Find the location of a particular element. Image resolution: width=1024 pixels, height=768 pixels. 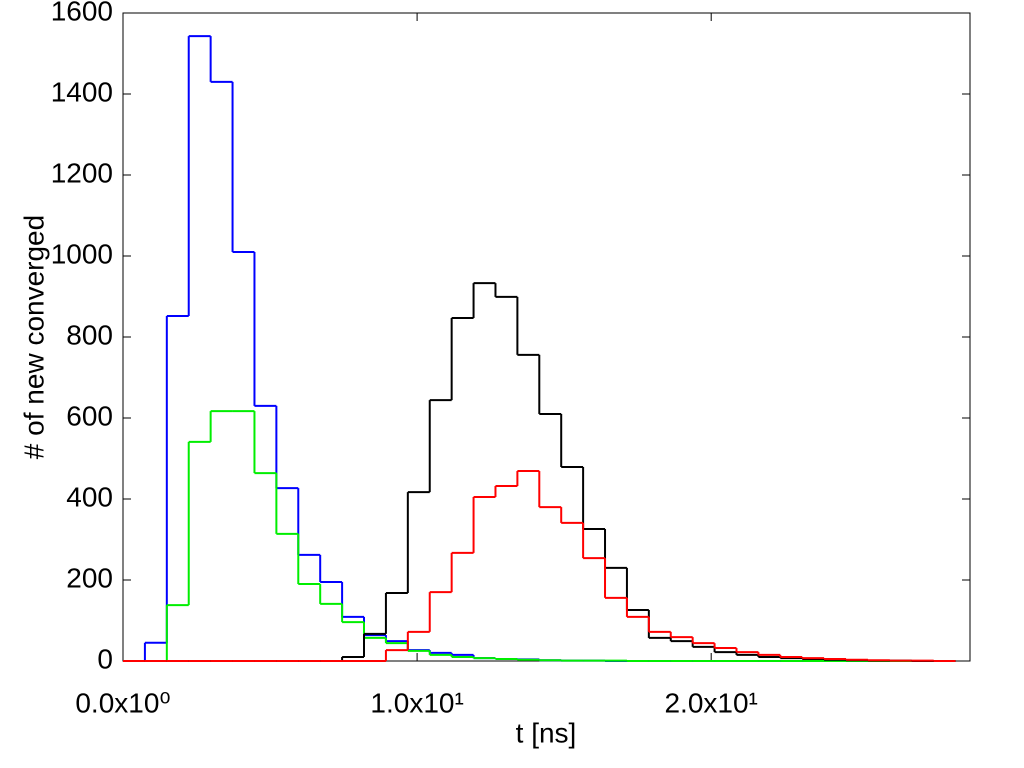

x-tick-label: 1.0x10¹ is located at coordinates (416, 702).